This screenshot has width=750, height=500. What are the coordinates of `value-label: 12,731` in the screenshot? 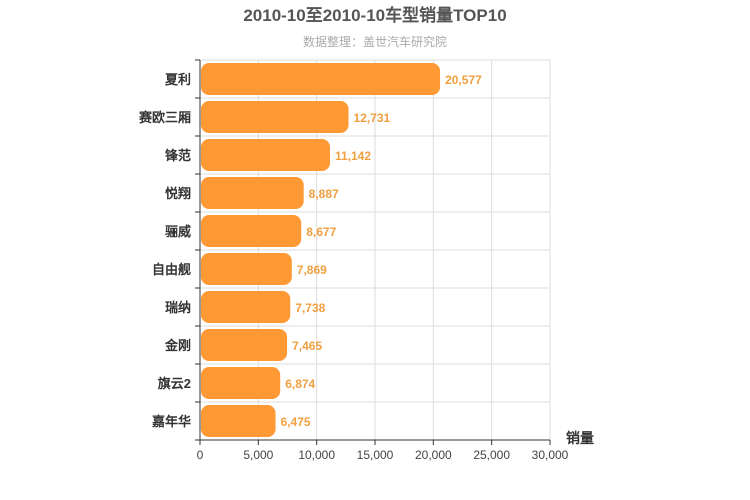 It's located at (372, 118).